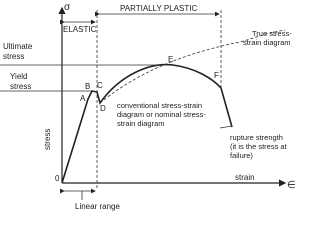  Describe the element at coordinates (100, 85) in the screenshot. I see `point-label: C` at that location.